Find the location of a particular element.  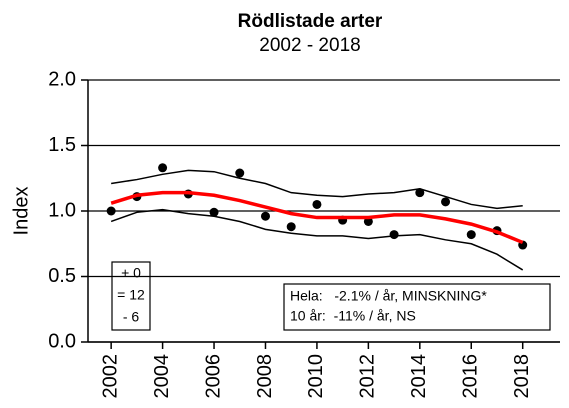

y-tick-label: 2.0 is located at coordinates (62, 79).